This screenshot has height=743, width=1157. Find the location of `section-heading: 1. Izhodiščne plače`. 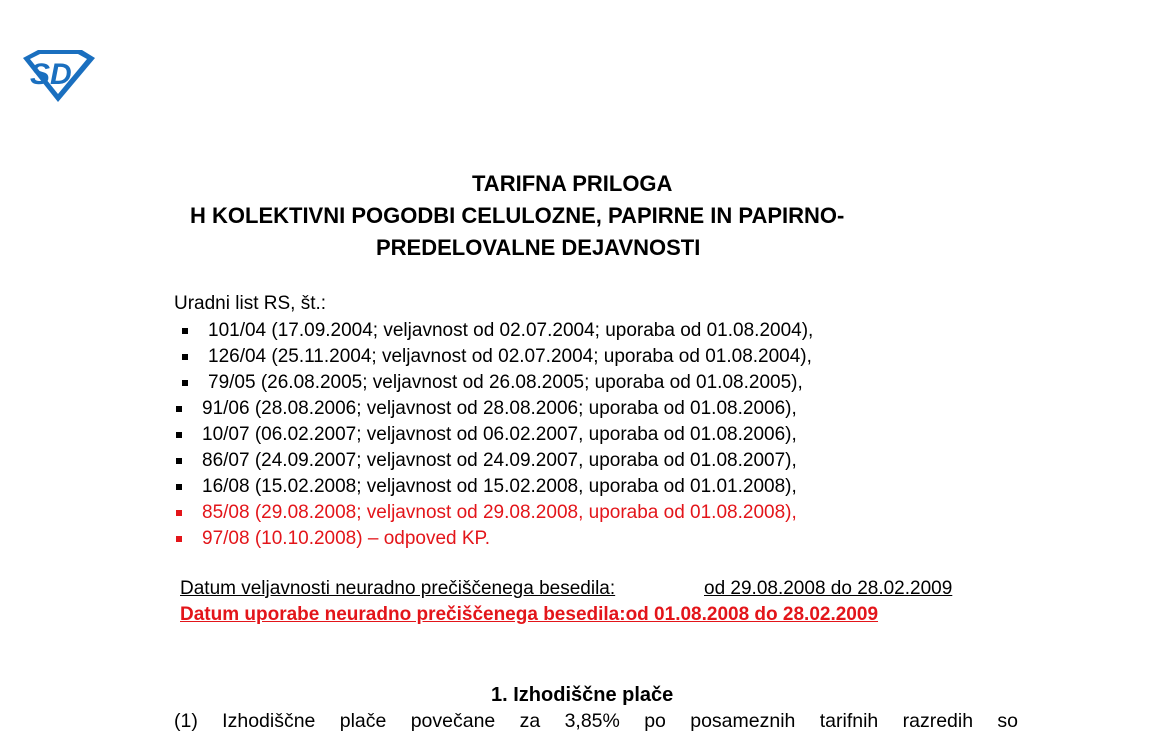

section-heading: 1. Izhodiščne plače is located at coordinates (582, 695).